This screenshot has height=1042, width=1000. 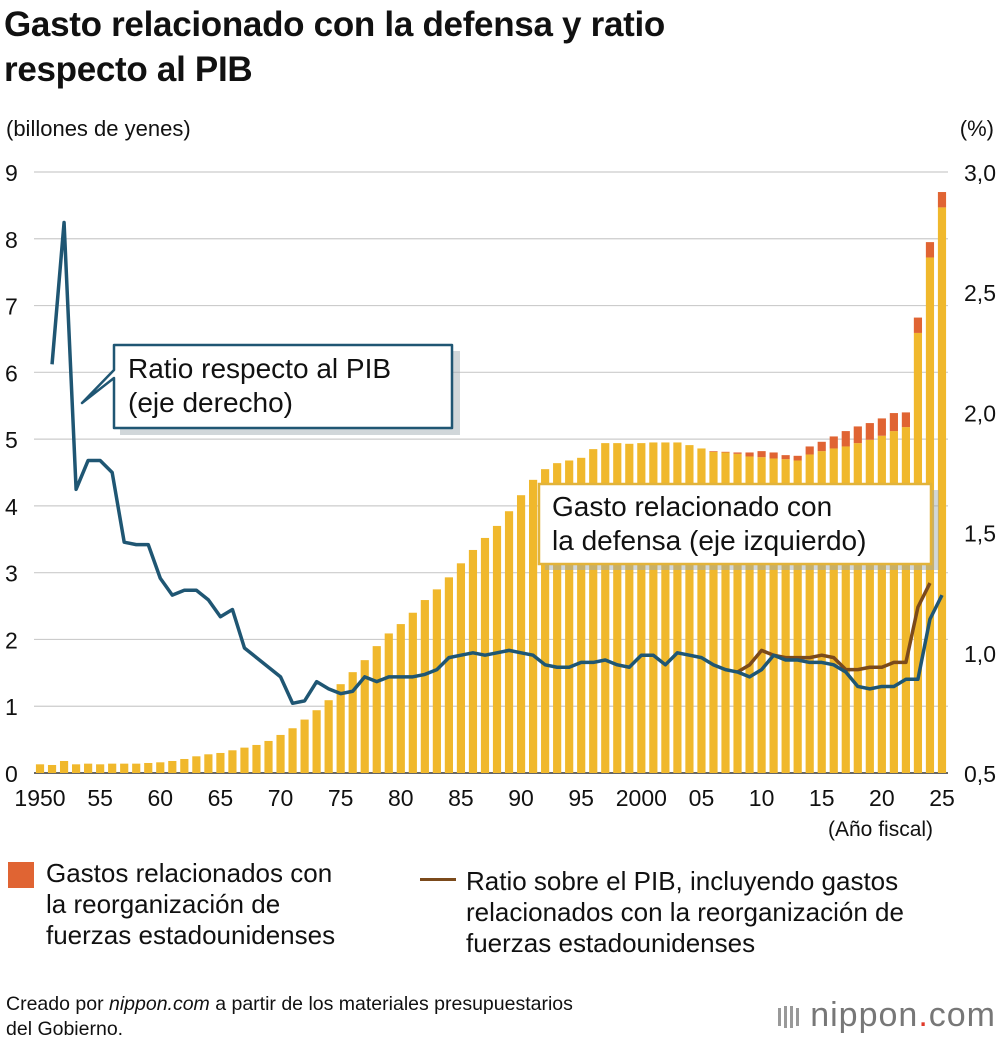 I want to click on bar-1950, so click(x=40, y=768).